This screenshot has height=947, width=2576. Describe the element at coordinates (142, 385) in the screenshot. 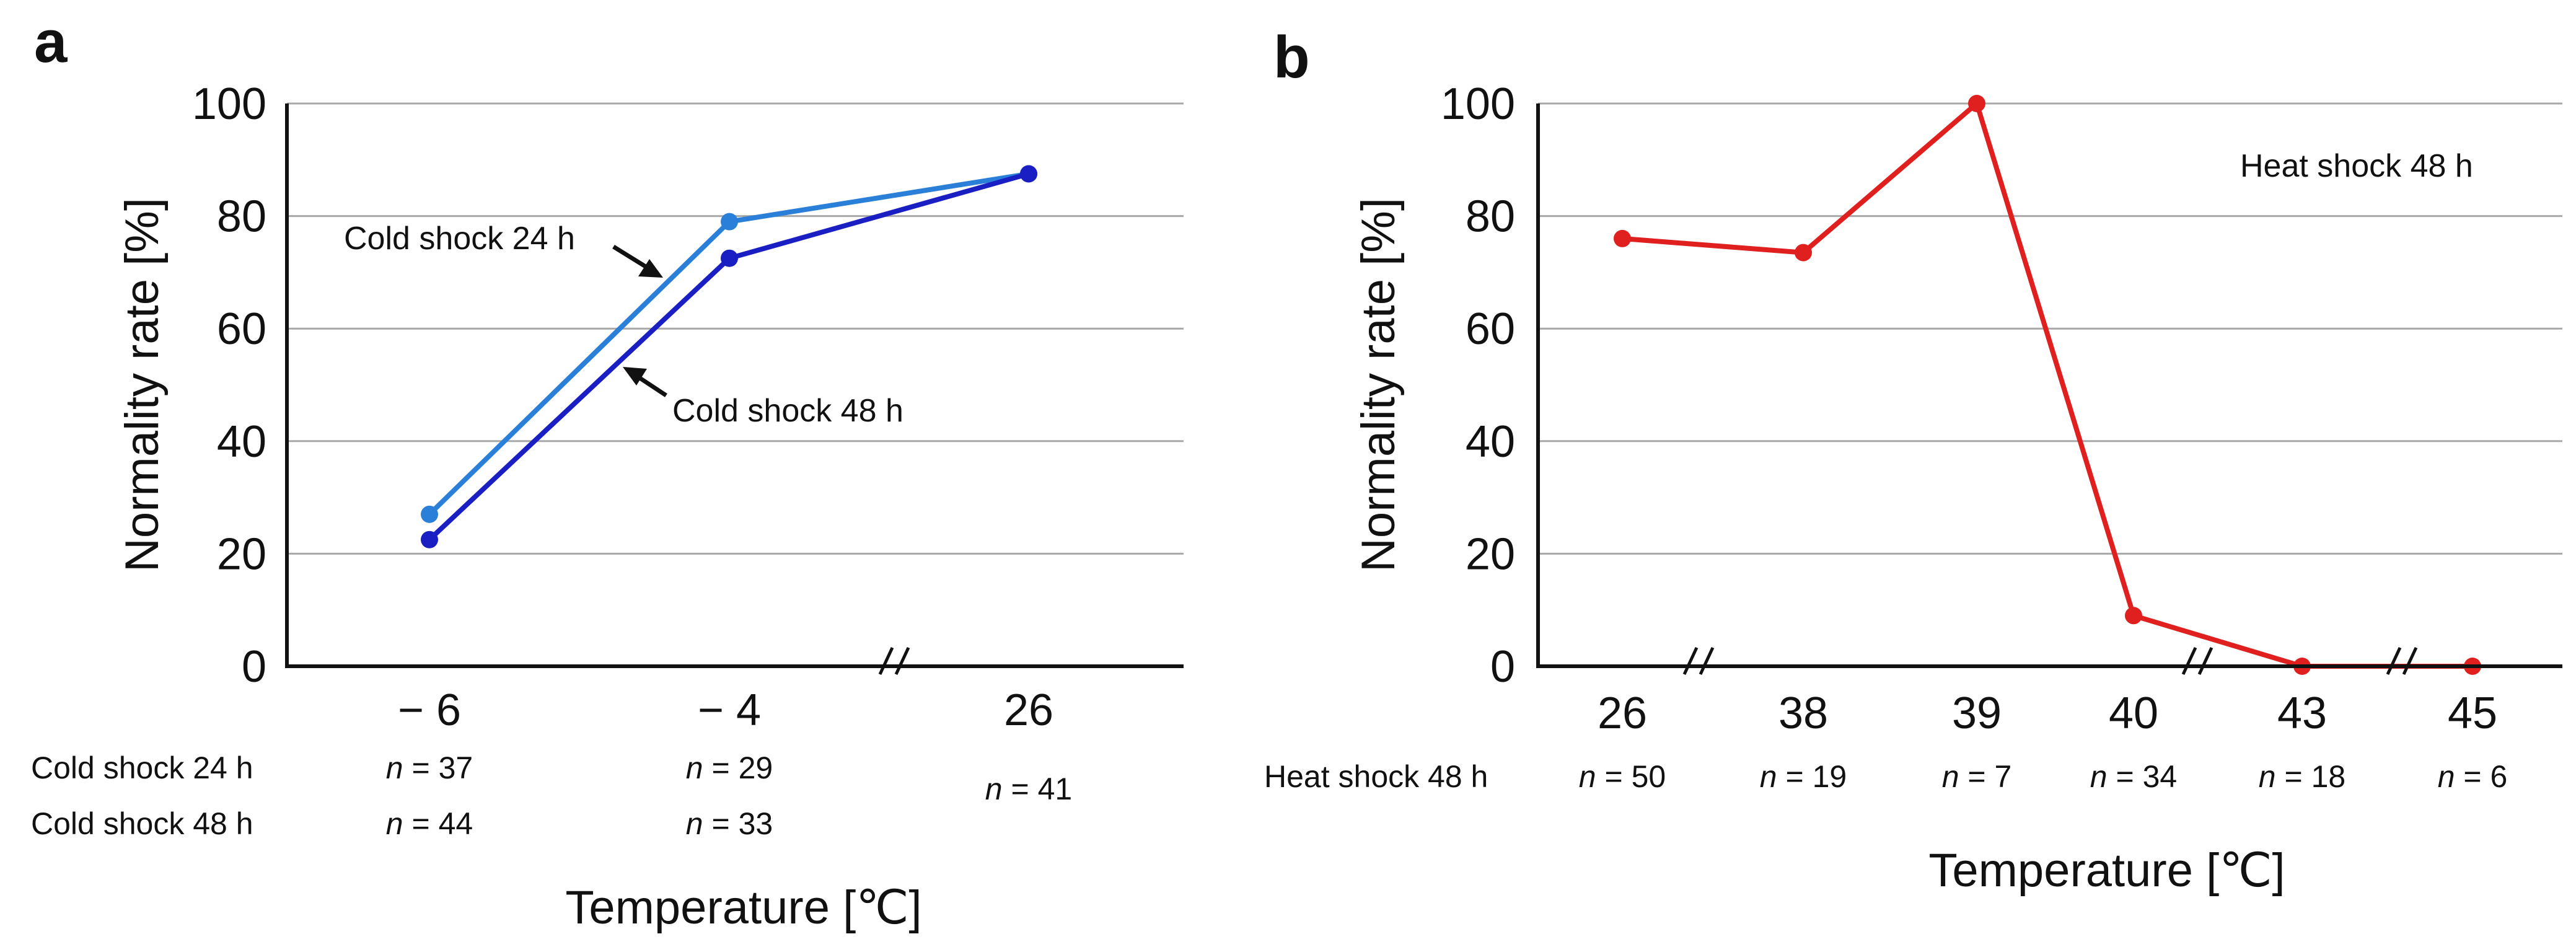

I see `a-y-axis-label: Normality rate [%]` at that location.